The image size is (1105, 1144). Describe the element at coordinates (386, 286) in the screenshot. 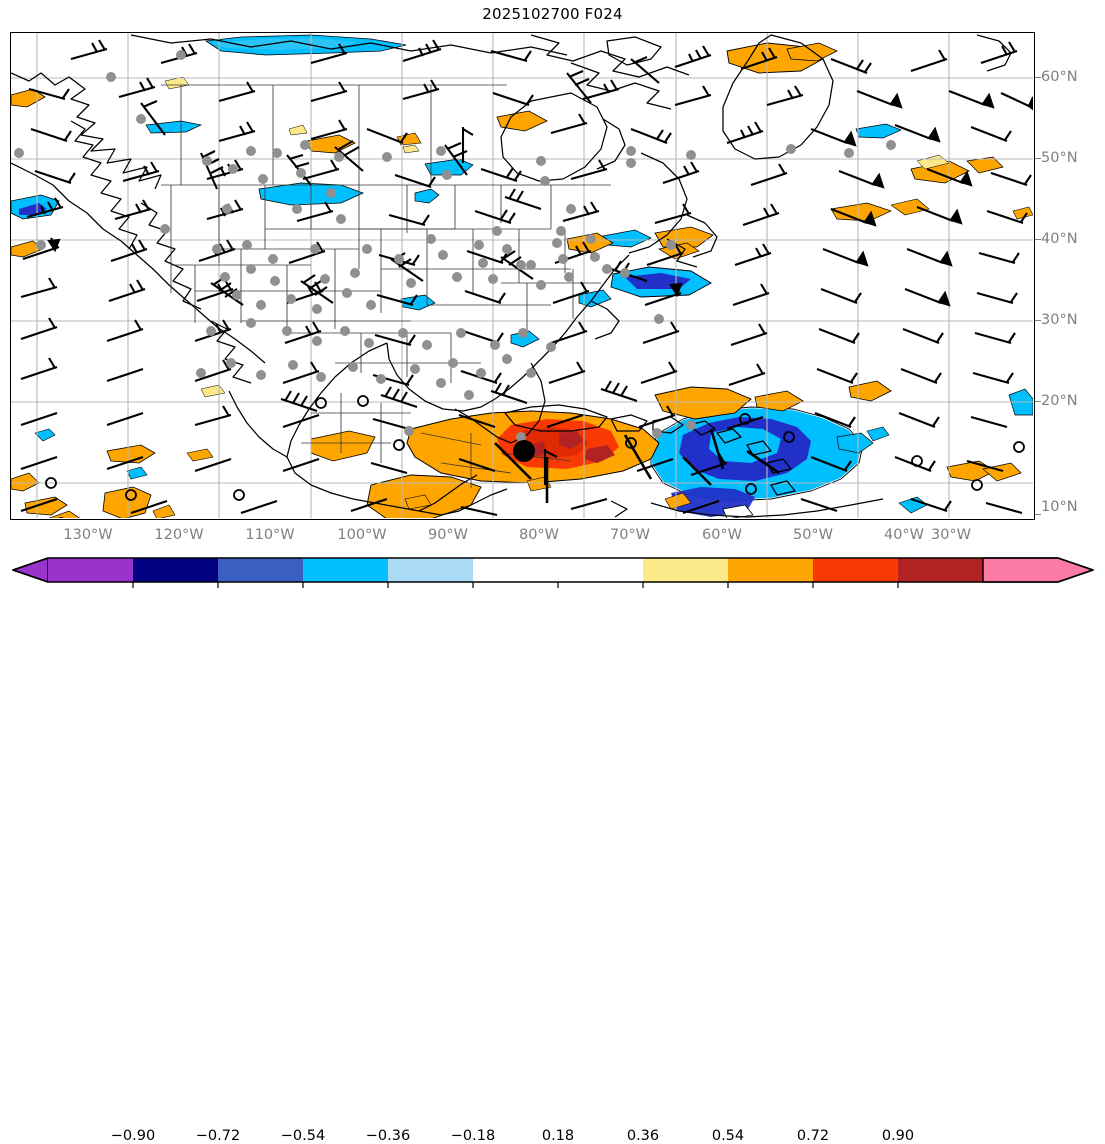

I see `political-borders` at that location.